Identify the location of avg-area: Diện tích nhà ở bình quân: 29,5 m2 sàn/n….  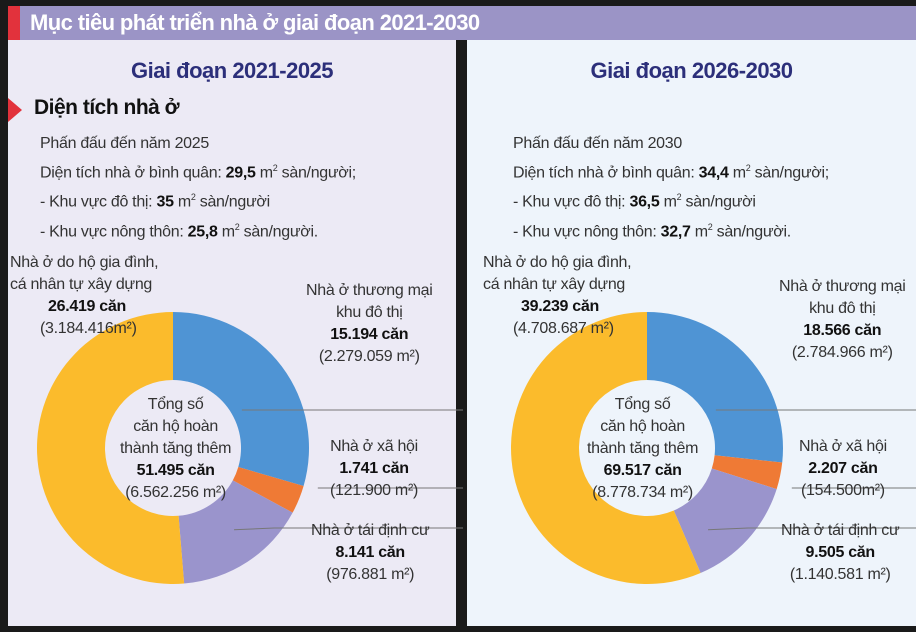
(198, 172).